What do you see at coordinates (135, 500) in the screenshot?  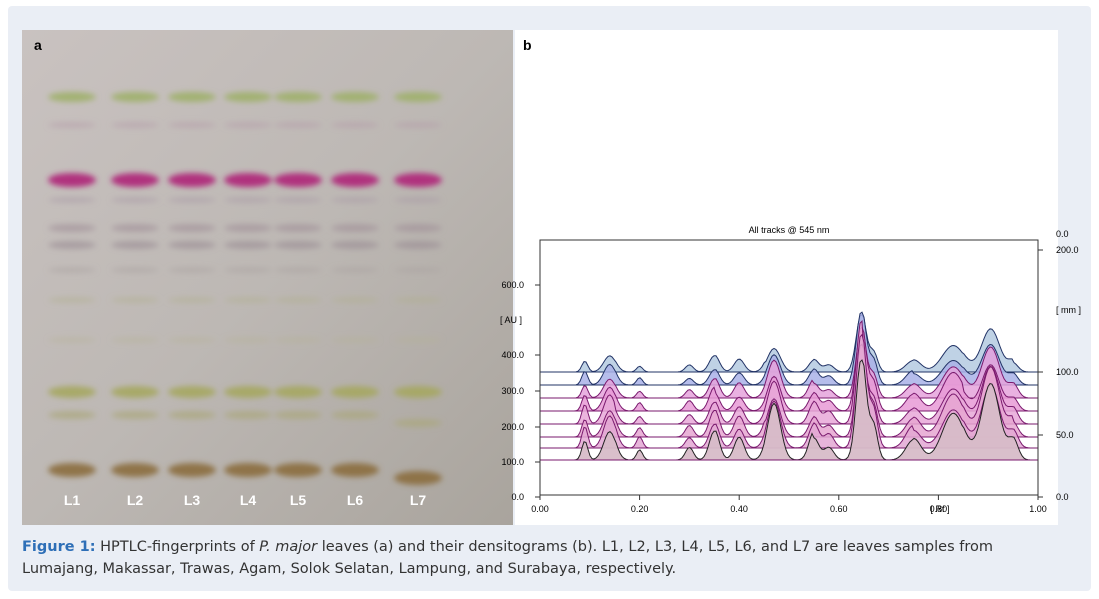 I see `lane-label: L2` at bounding box center [135, 500].